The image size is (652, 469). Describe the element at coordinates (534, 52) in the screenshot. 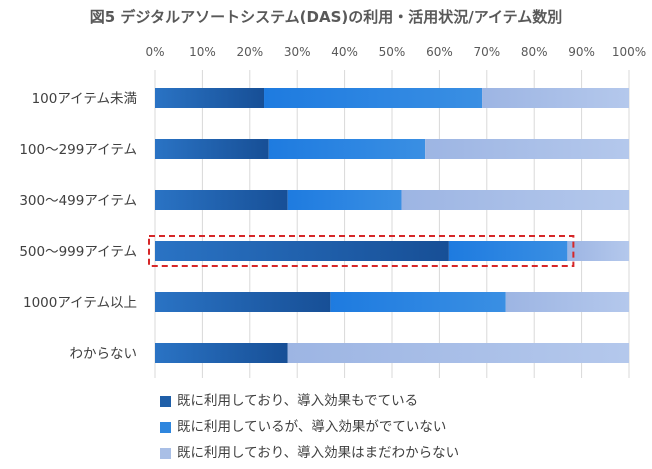

I see `x-tick-label: 80%` at that location.